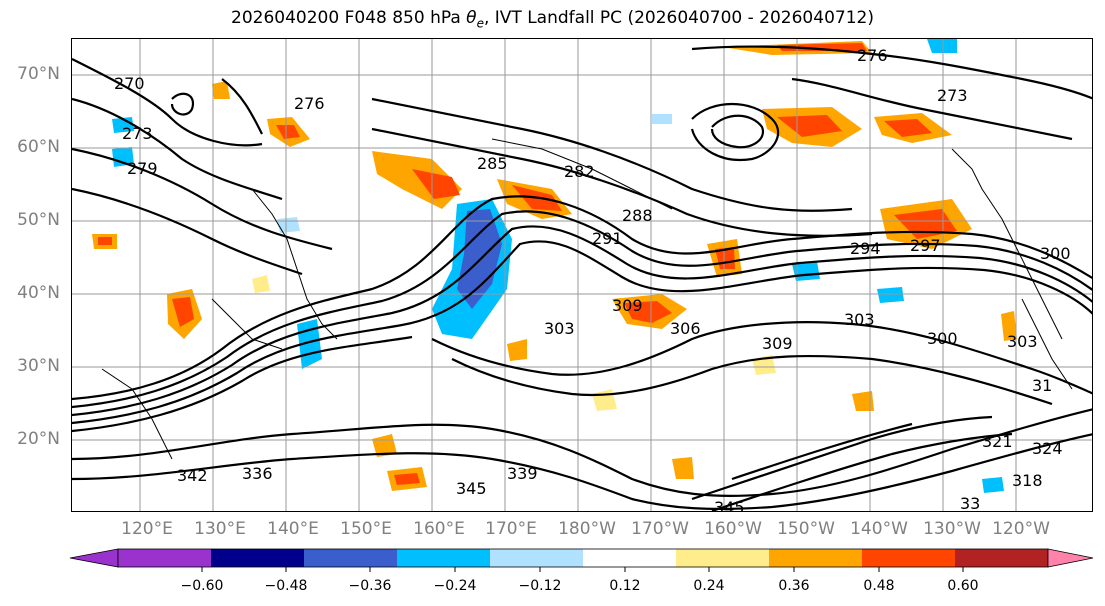 This screenshot has height=606, width=1105. What do you see at coordinates (625, 586) in the screenshot?
I see `colorbar-tick-label: 0.12` at bounding box center [625, 586].